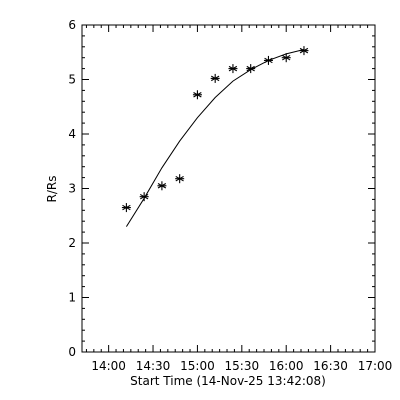  I want to click on y-tick-label: 0, so click(72, 352).